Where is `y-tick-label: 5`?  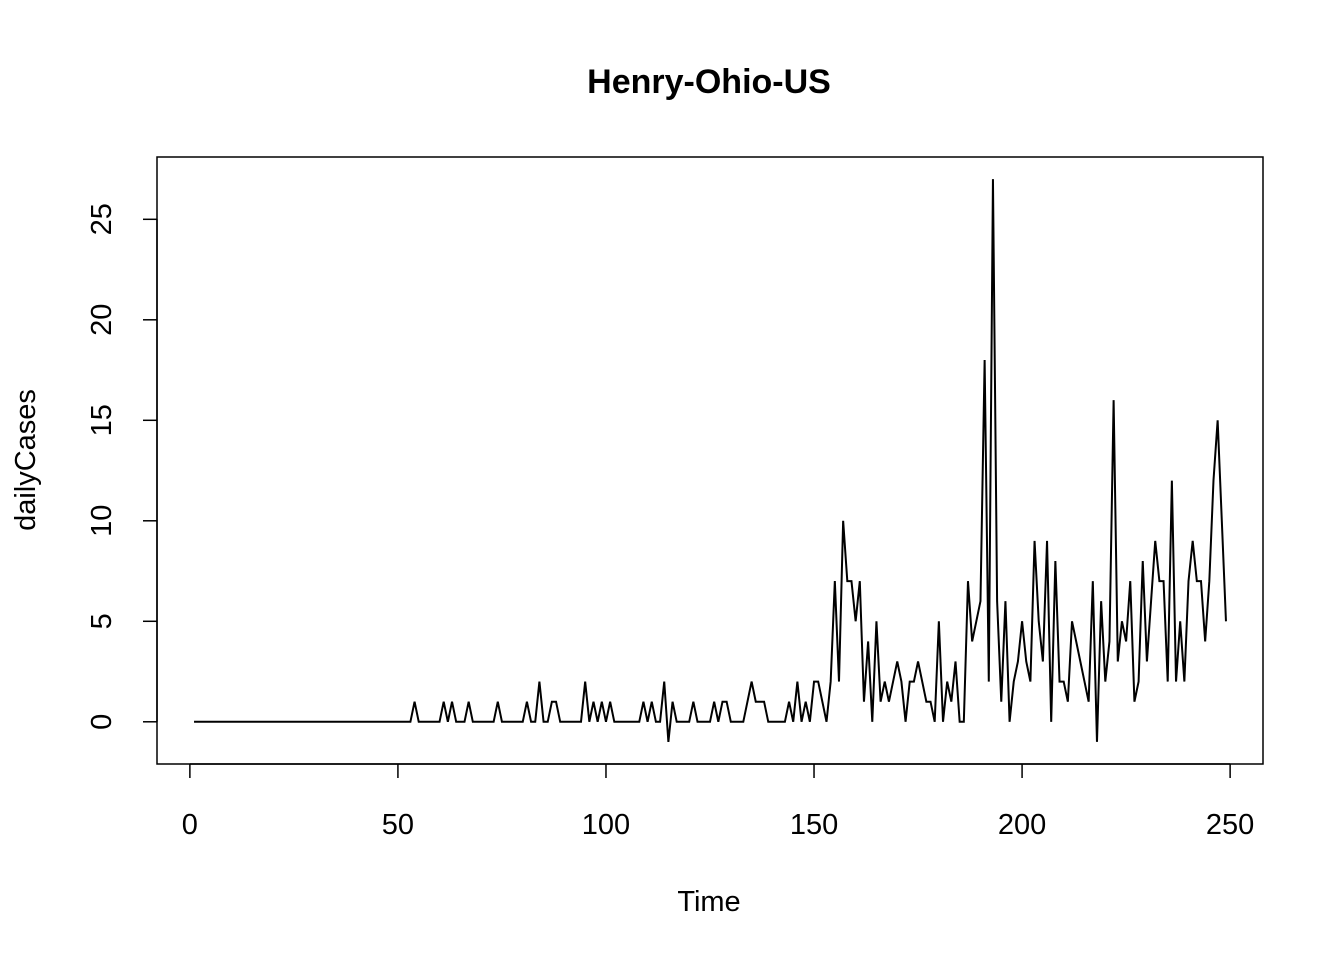 y-tick-label: 5 is located at coordinates (102, 621).